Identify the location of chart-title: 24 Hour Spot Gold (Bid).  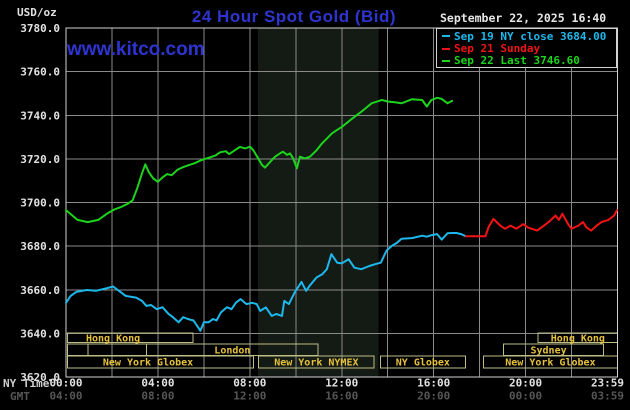
(294, 16).